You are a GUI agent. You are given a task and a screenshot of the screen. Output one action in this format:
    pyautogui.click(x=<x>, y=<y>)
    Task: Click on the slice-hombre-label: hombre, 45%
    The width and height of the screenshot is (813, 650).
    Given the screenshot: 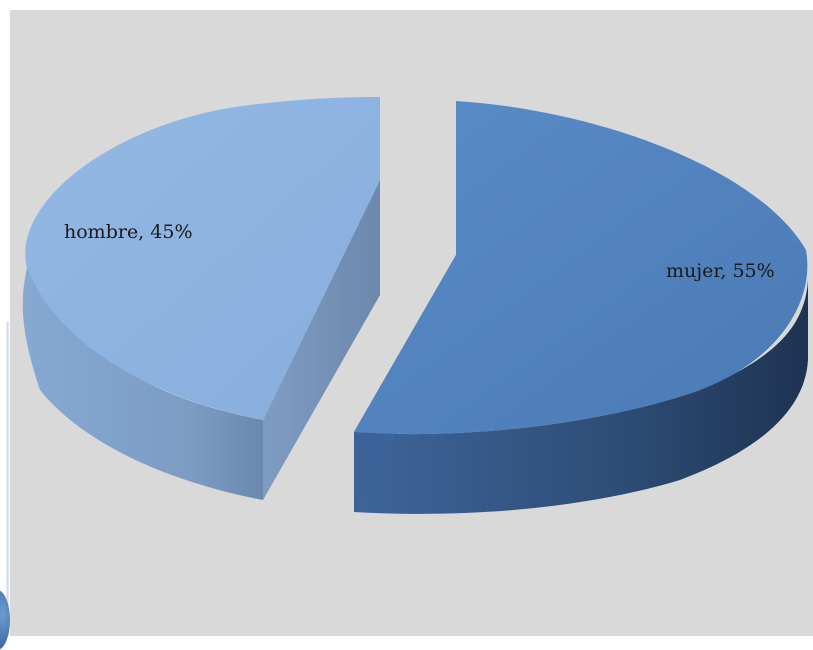 What is the action you would take?
    pyautogui.click(x=128, y=232)
    